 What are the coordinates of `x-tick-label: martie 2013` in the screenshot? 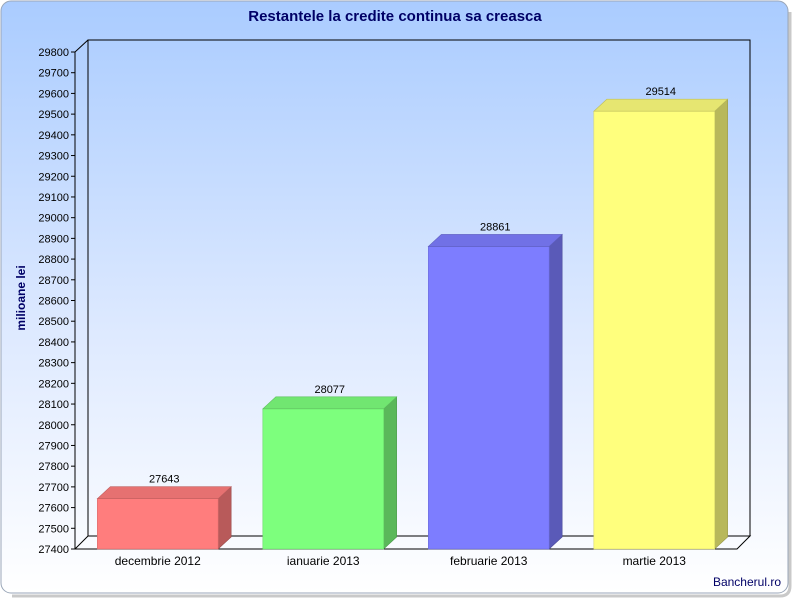 It's located at (655, 561).